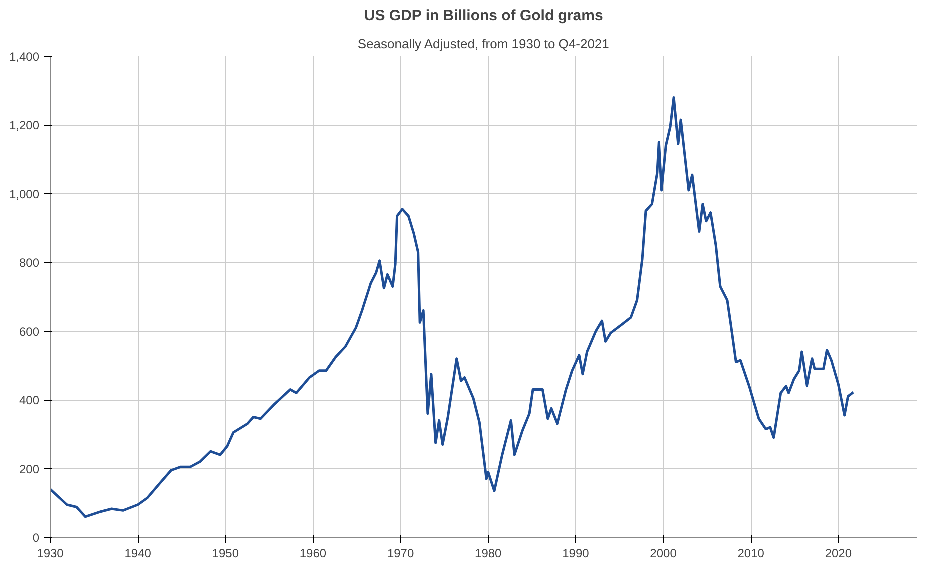  I want to click on chart-subtitle: Seasonally Adjusted, from 1930 to Q4-2021, so click(484, 44).